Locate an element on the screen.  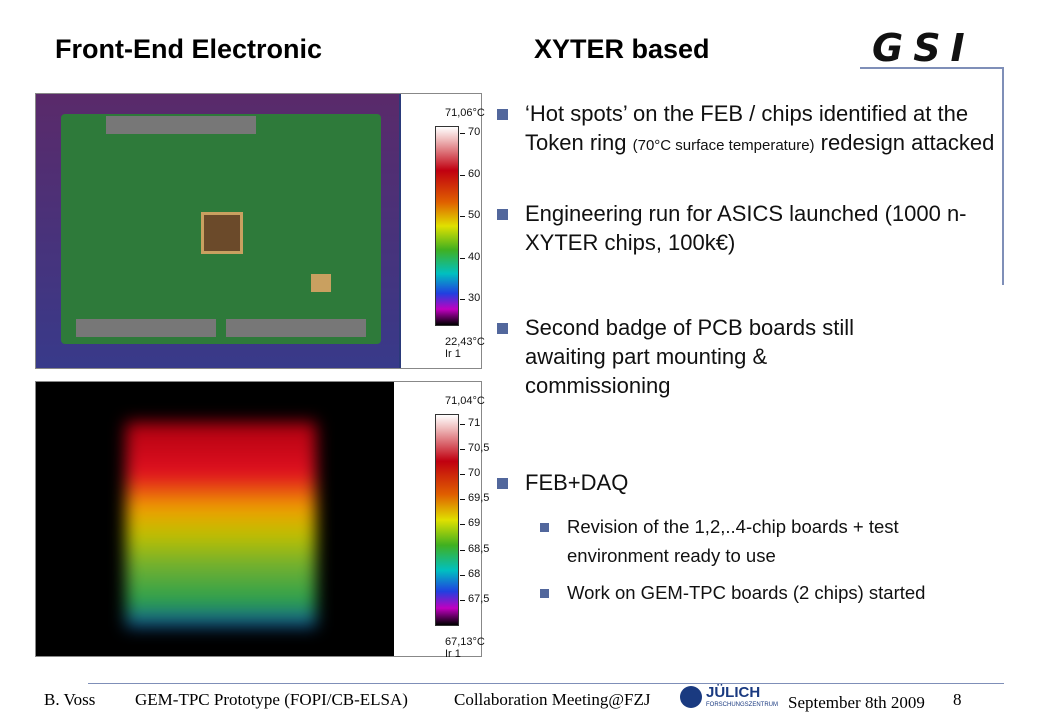
scale-min: 67,13°C is located at coordinates (465, 642).